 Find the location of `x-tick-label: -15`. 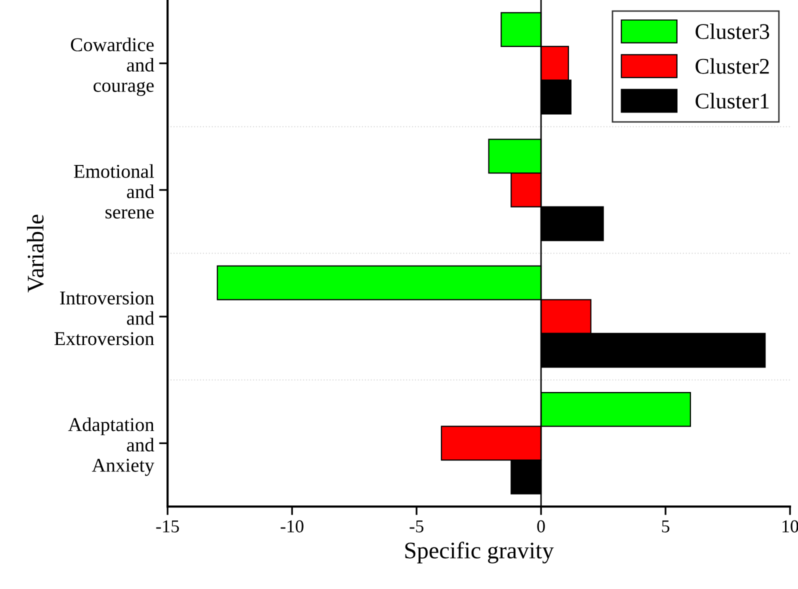

x-tick-label: -15 is located at coordinates (167, 526).